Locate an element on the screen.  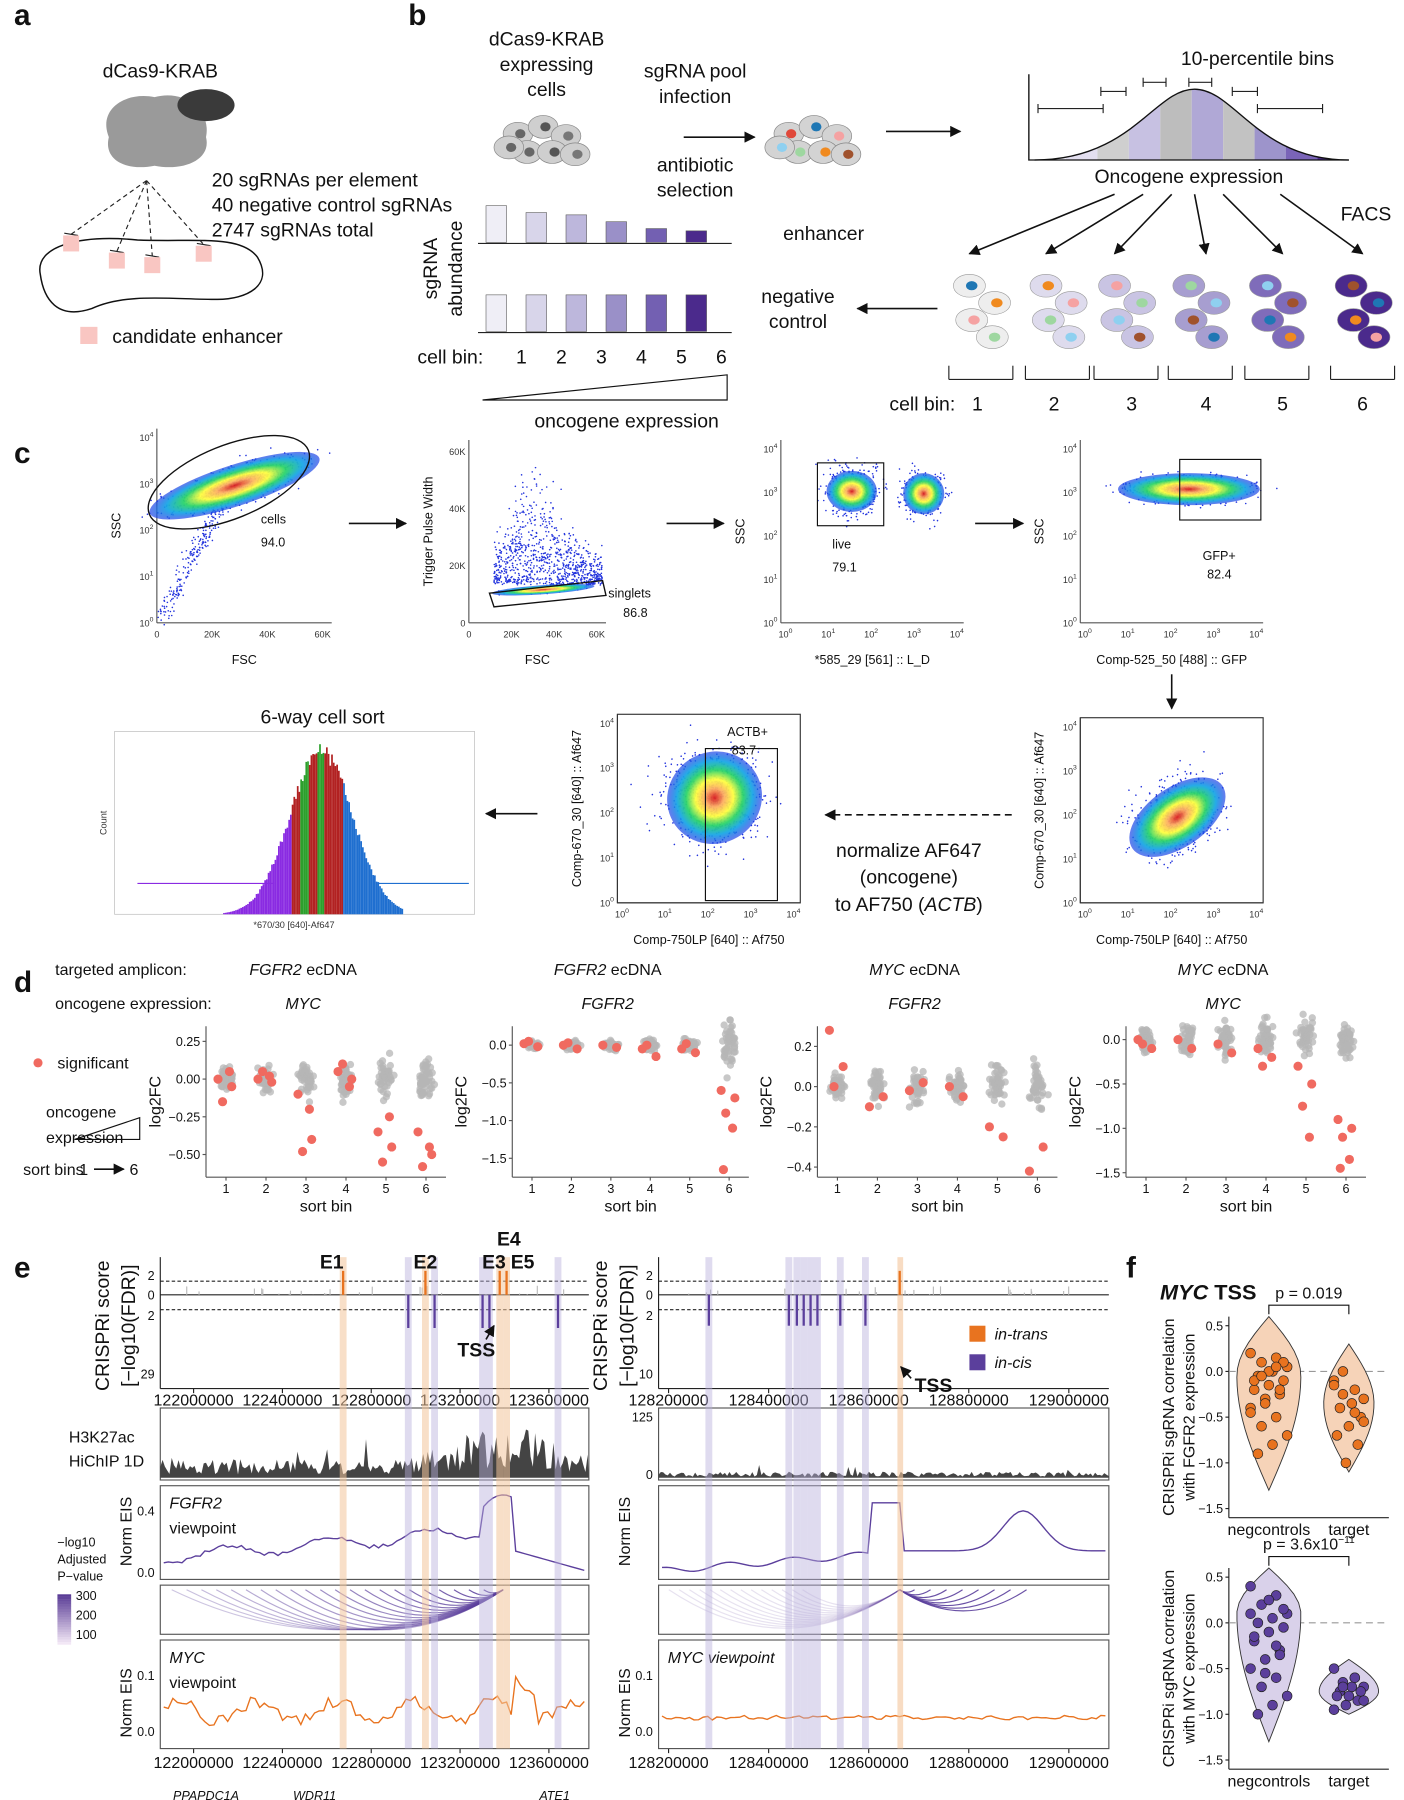
log-tick-label-part: 0 is located at coordinates (627, 911).